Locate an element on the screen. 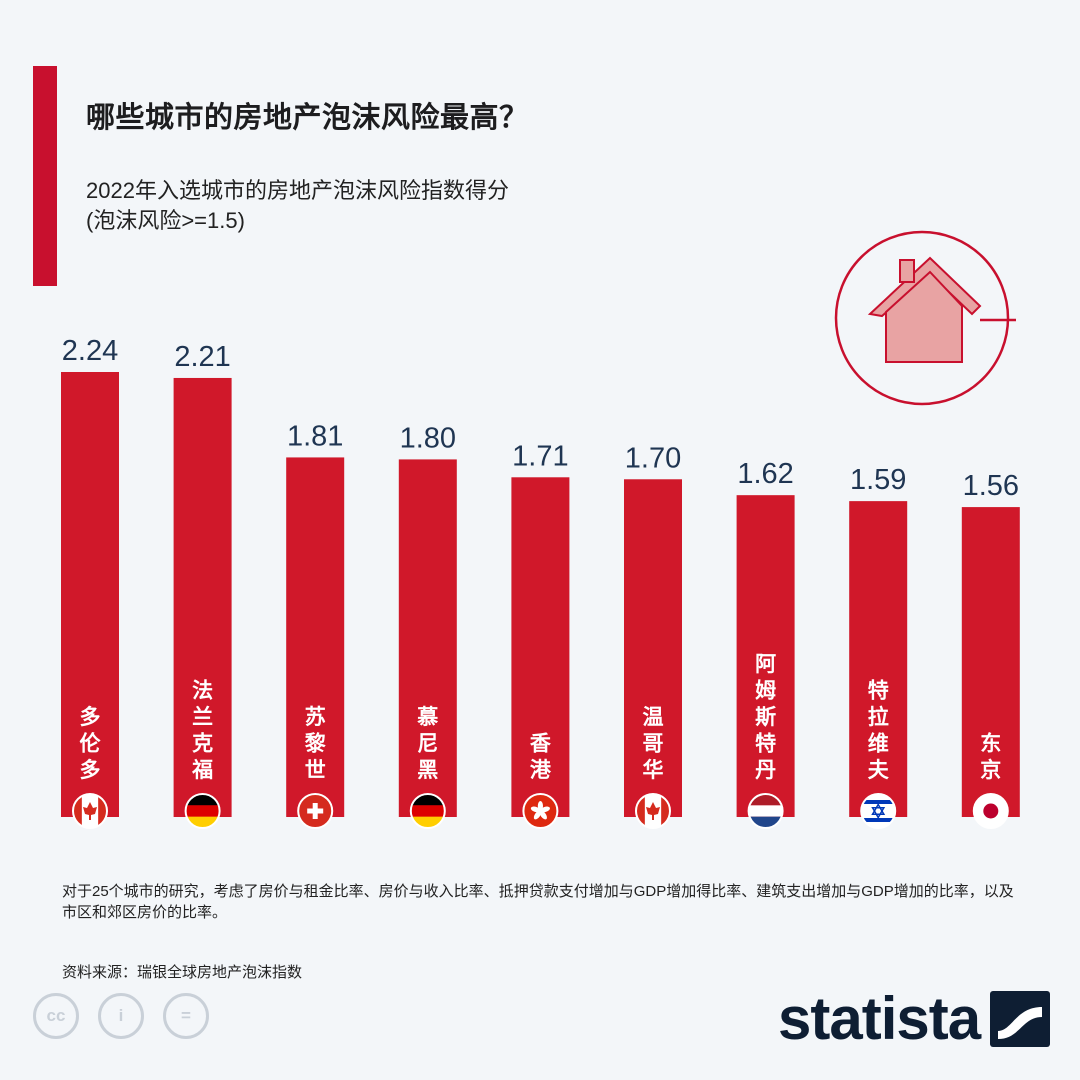 This screenshot has height=1080, width=1080. attribution-icon: i is located at coordinates (121, 1016).